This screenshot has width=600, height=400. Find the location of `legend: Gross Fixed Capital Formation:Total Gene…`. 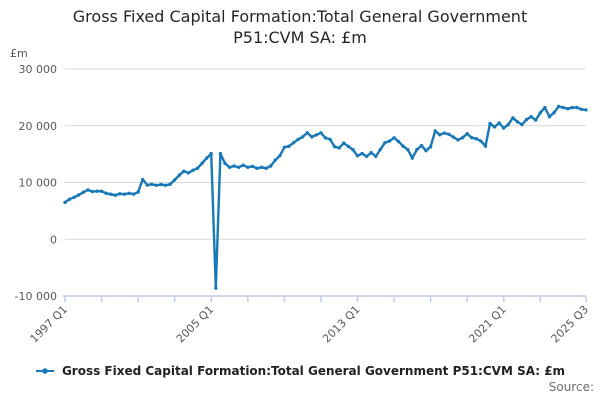

legend: Gross Fixed Capital Formation:Total Gene… is located at coordinates (300, 371).